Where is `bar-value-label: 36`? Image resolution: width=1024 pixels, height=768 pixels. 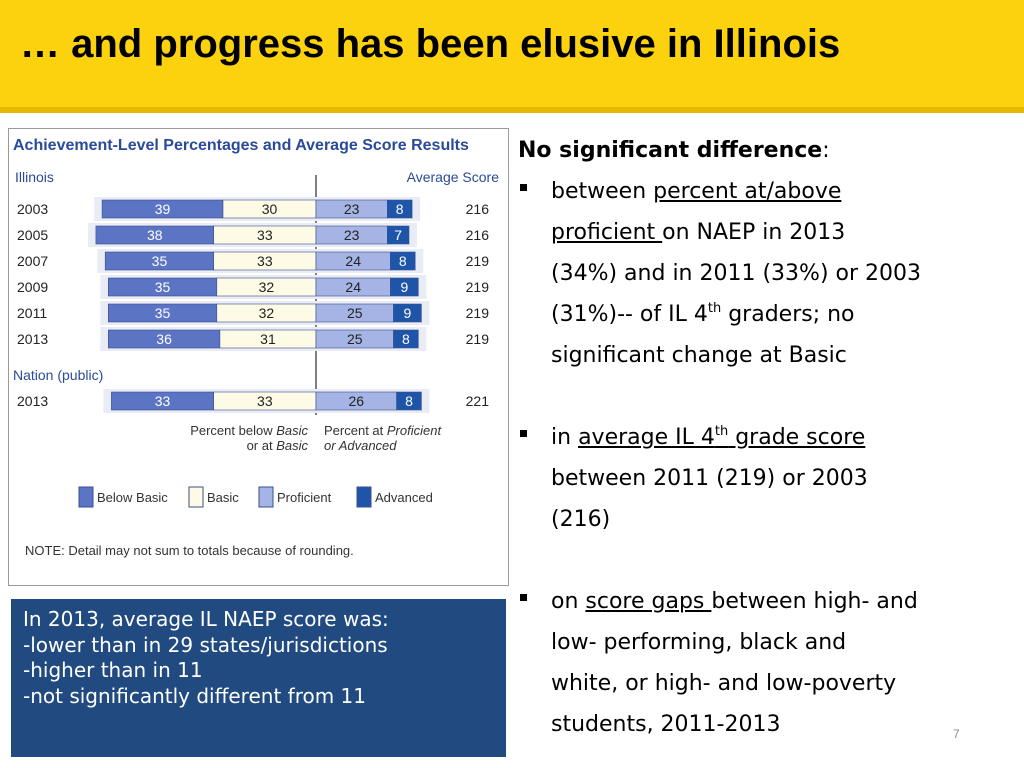
bar-value-label: 36 is located at coordinates (164, 339).